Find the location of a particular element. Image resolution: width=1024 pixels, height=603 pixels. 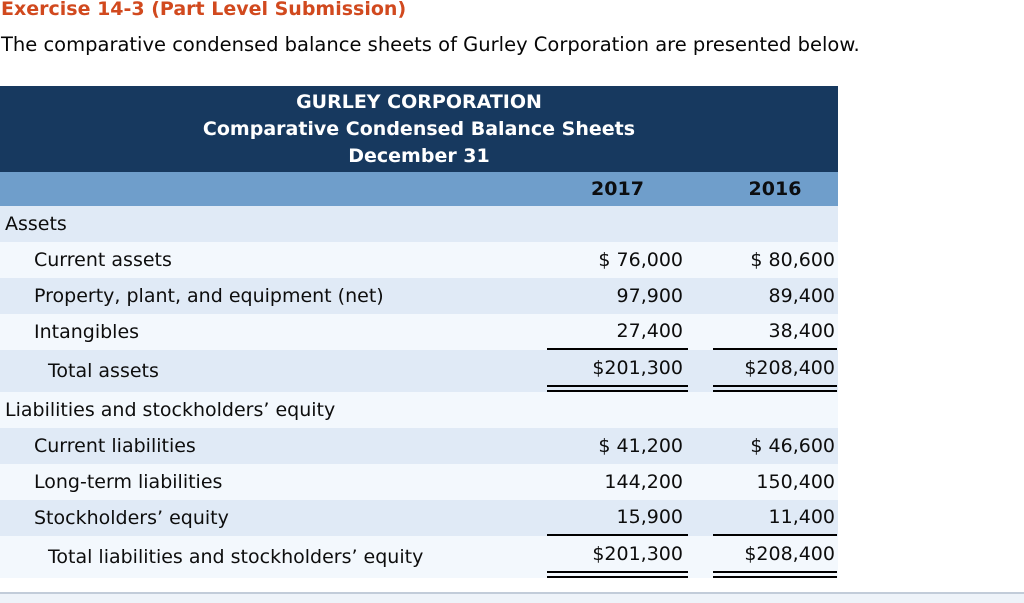

amount-2017: $ 41,200 is located at coordinates (640, 446).